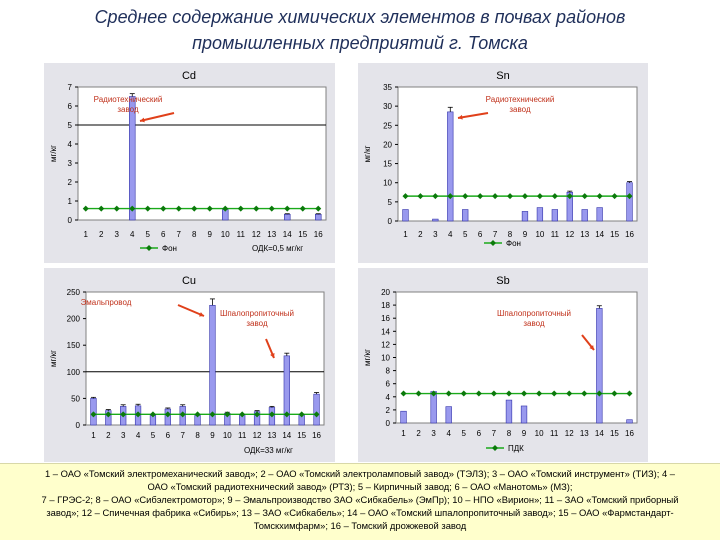 This screenshot has width=720, height=540. Describe the element at coordinates (591, 347) in the screenshot. I see `callout-arrowhead-sb` at that location.